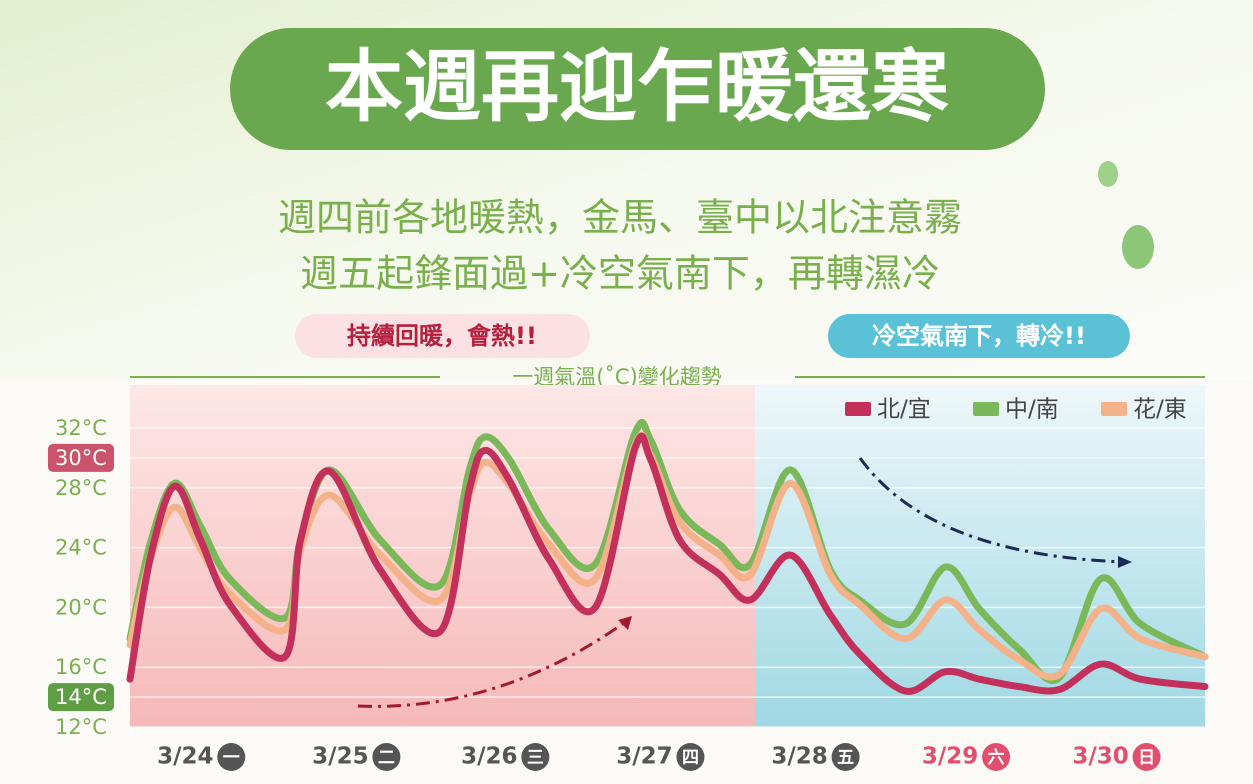  I want to click on weekday-label: 六, so click(996, 757).